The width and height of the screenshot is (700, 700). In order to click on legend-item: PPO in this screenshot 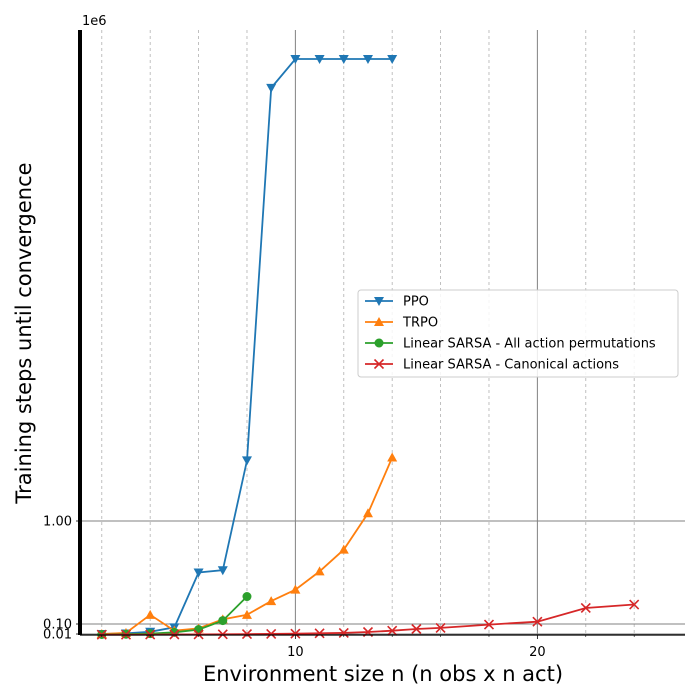, I will do `click(397, 302)`.